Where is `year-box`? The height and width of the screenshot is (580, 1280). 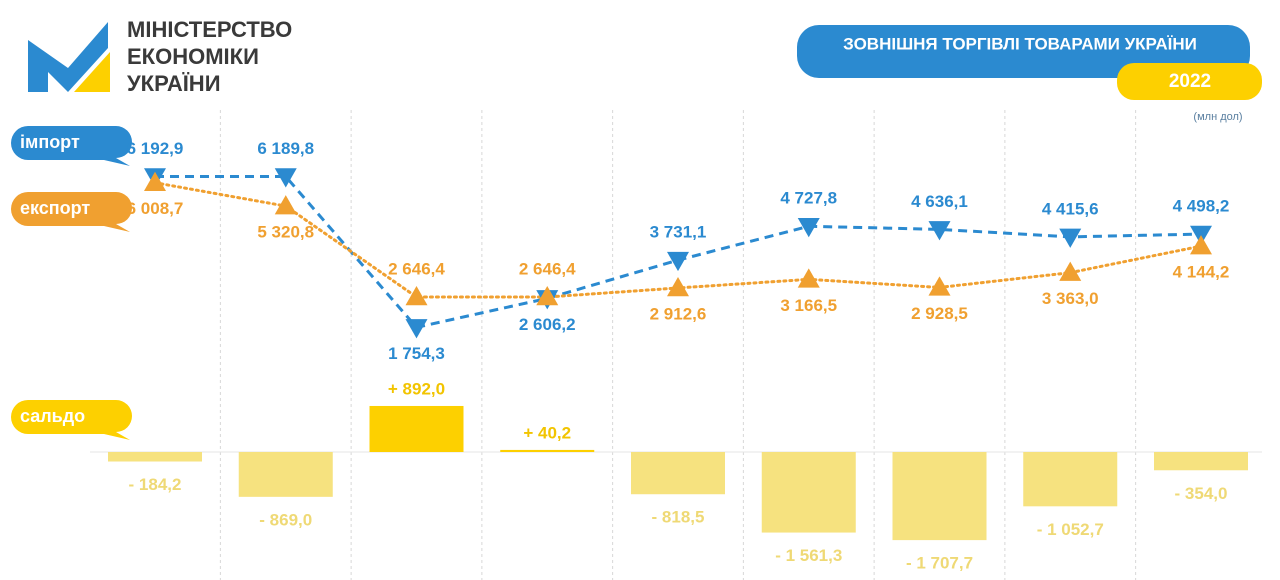 year-box is located at coordinates (1189, 81).